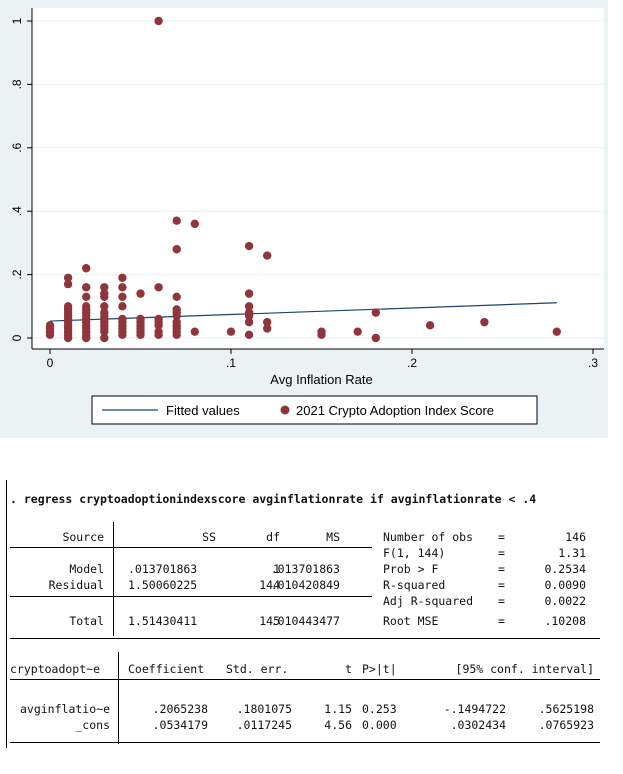  What do you see at coordinates (575, 537) in the screenshot?
I see `model-stat-value: 146` at bounding box center [575, 537].